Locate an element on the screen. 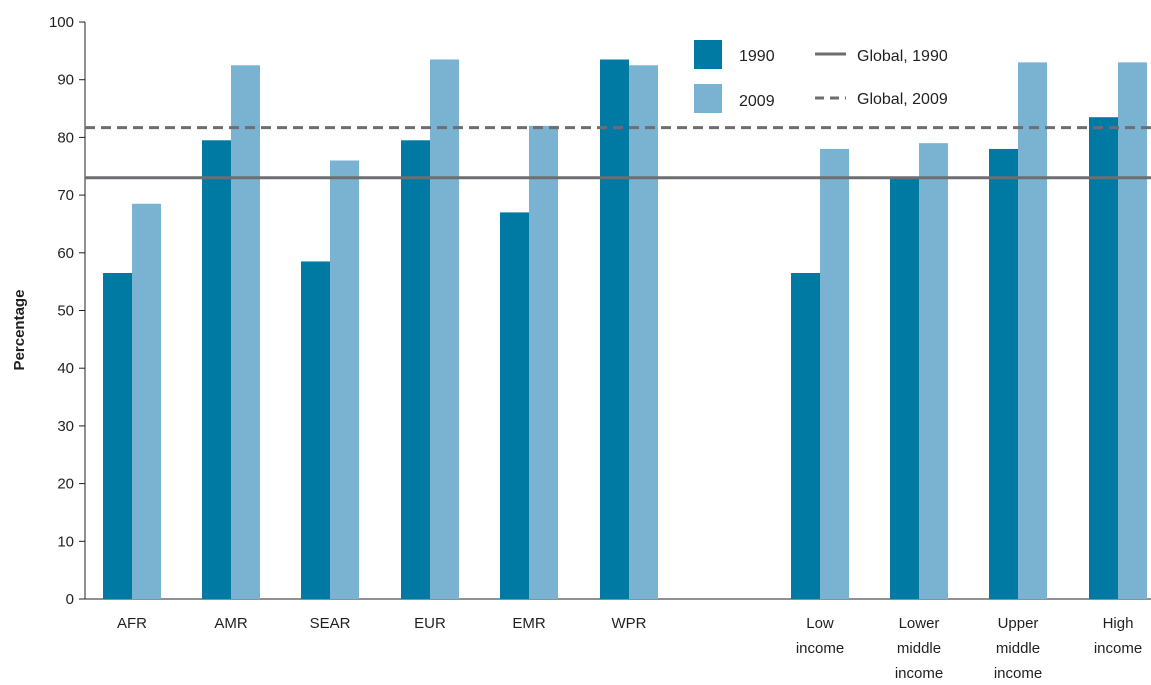  bar-2009-wpr is located at coordinates (643, 332).